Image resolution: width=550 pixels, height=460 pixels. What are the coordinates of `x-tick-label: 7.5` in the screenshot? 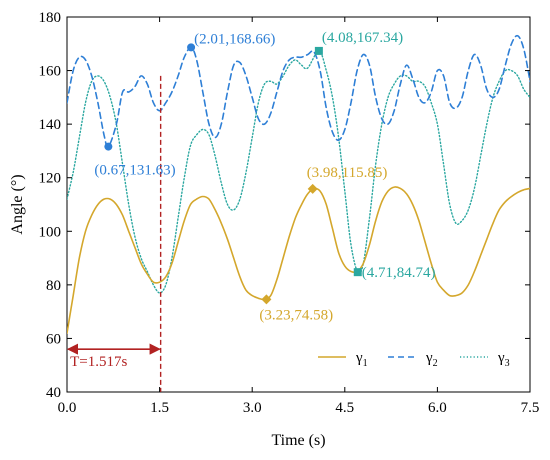 It's located at (530, 408).